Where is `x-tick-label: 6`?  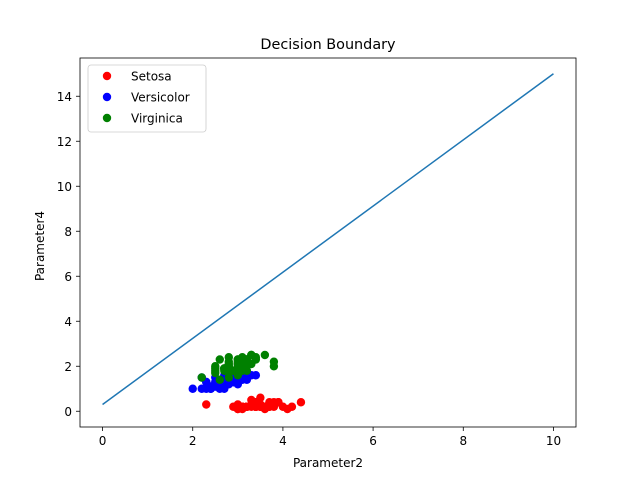
x-tick-label: 6 is located at coordinates (373, 441).